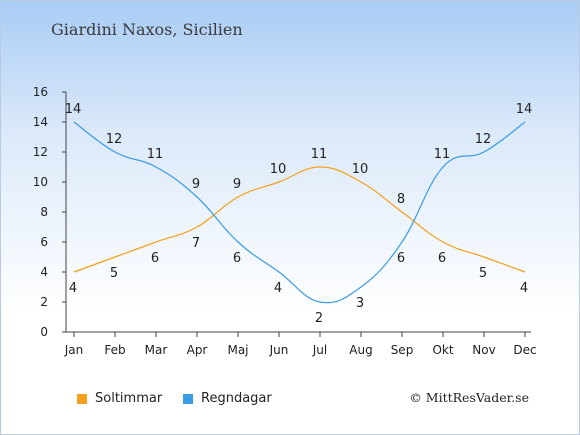 This screenshot has width=580, height=435. What do you see at coordinates (278, 288) in the screenshot?
I see `data-label-regndagar: 4` at bounding box center [278, 288].